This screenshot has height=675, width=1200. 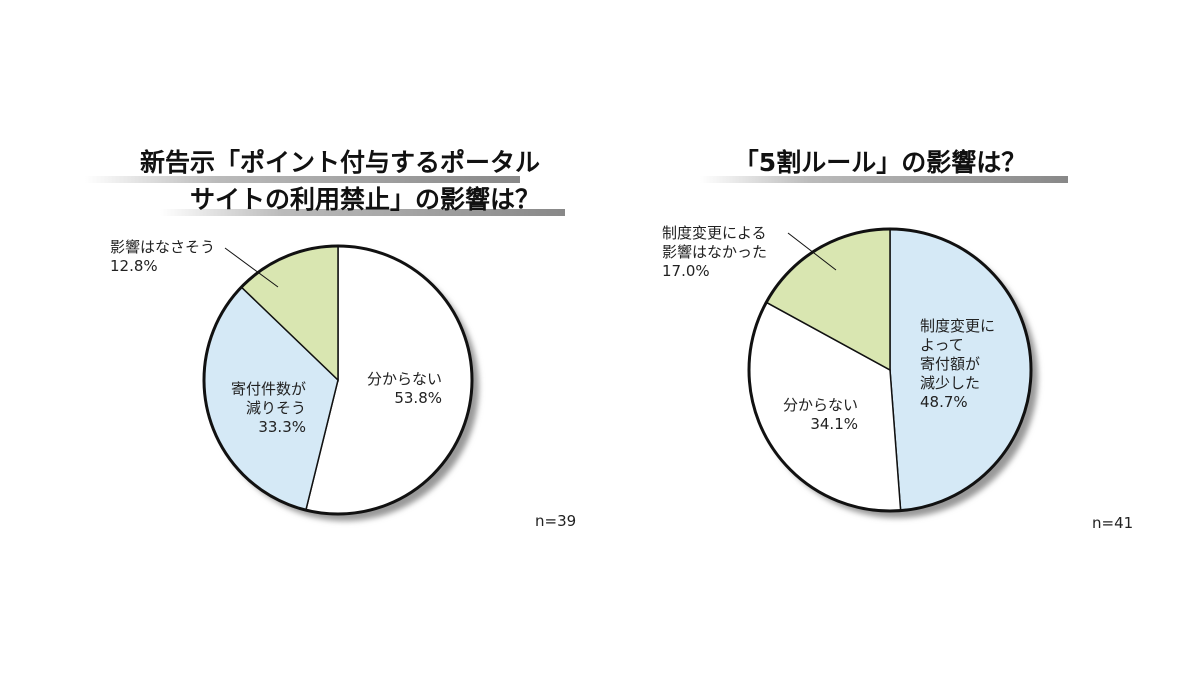 What do you see at coordinates (715, 242) in the screenshot?
I see `slice-name: 制度変更による 影響はなかった` at bounding box center [715, 242].